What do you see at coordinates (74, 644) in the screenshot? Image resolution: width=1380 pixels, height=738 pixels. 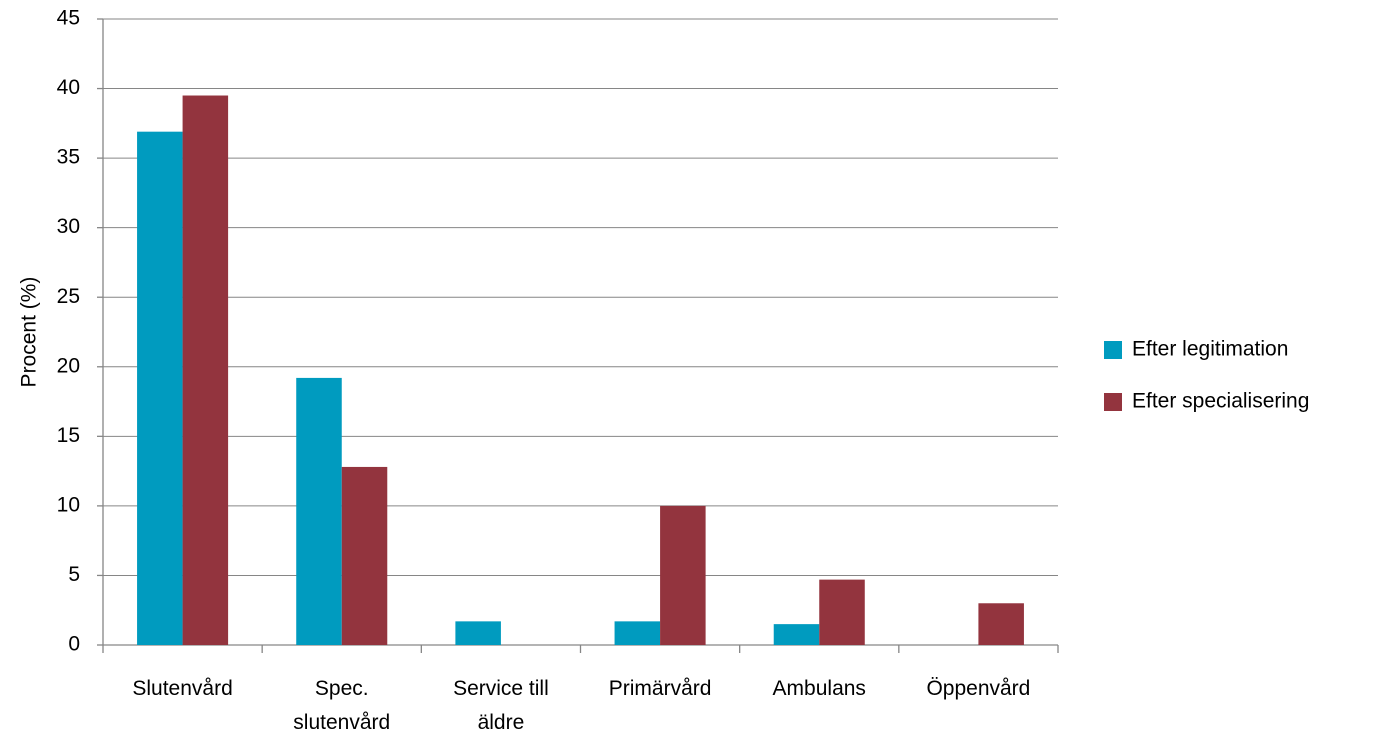 I see `y-tick-label: 0` at bounding box center [74, 644].